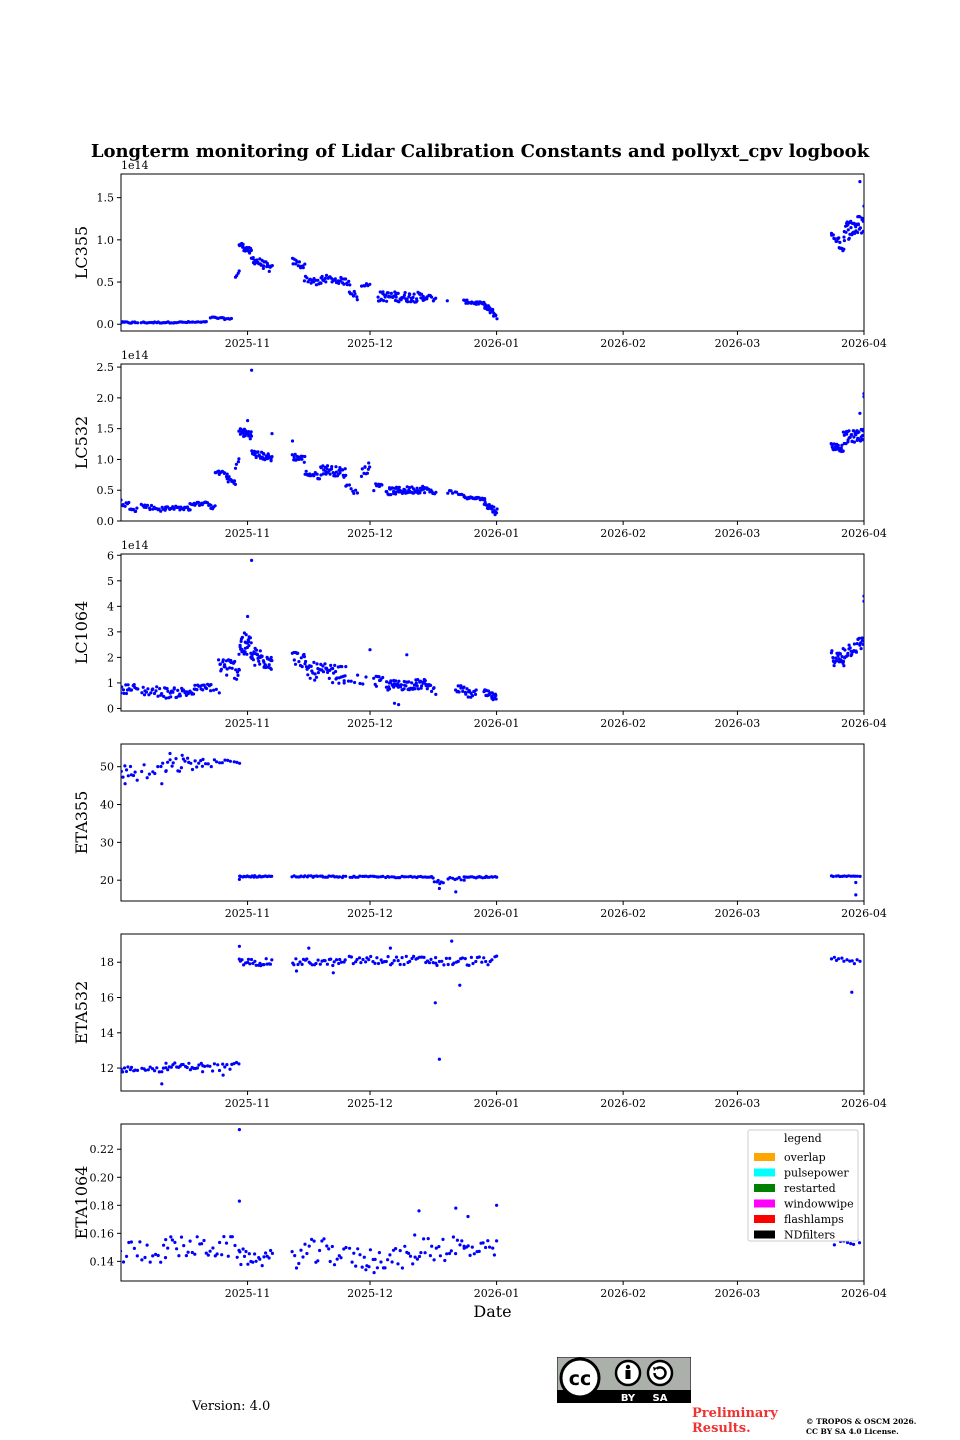 This screenshot has width=960, height=1440. Describe the element at coordinates (497, 533) in the screenshot. I see `x-tick-label: 2026-01` at that location.